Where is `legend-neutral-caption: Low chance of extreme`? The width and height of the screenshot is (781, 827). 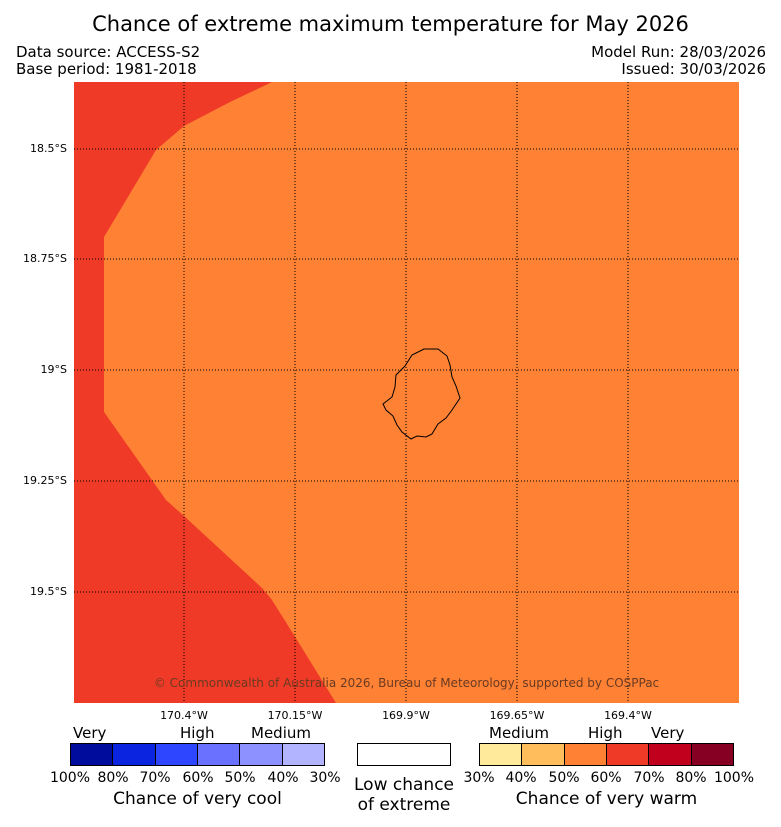 legend-neutral-caption: Low chance of extreme is located at coordinates (404, 795).